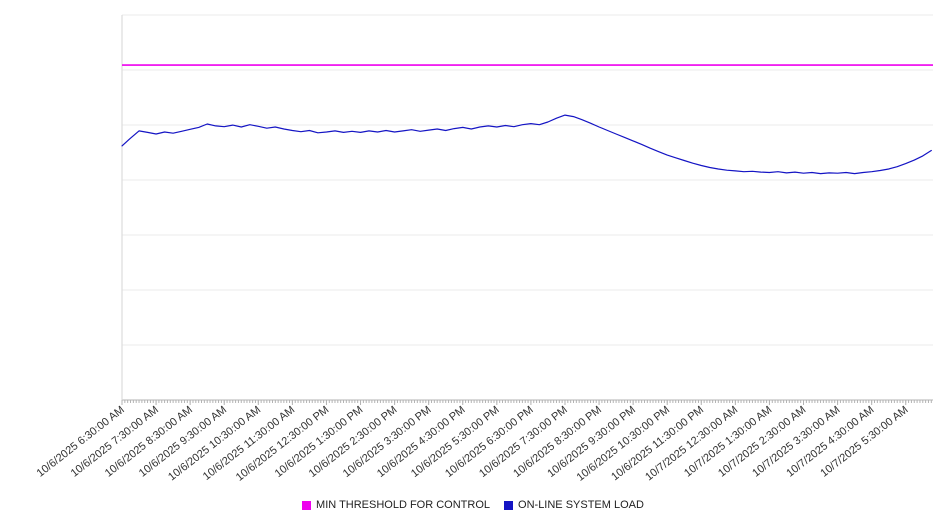 This screenshot has height=526, width=946. Describe the element at coordinates (403, 505) in the screenshot. I see `legend-label-threshold: MIN THRESHOLD FOR CONTROL` at that location.